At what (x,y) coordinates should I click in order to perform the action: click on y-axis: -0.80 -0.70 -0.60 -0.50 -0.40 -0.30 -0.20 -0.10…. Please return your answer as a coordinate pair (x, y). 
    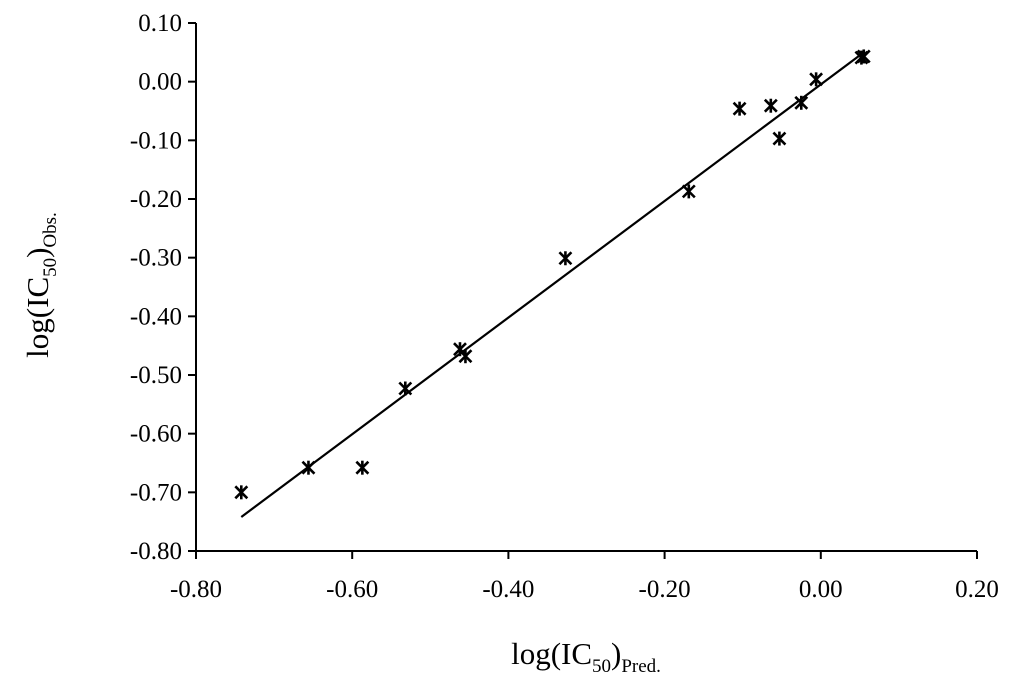
    Looking at the image, I should click on (163, 287).